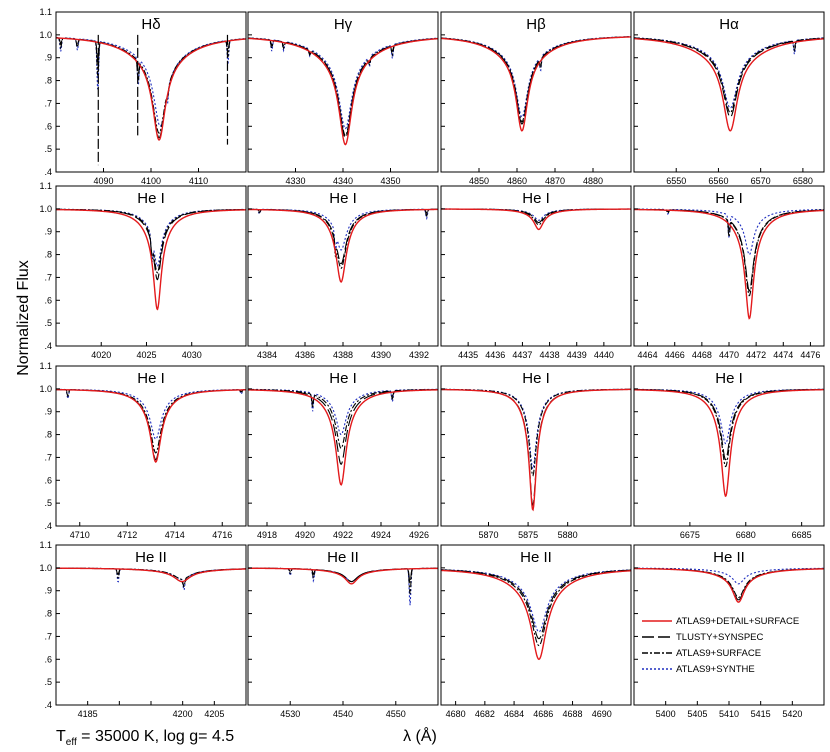 This screenshot has height=752, width=830. I want to click on x-tick-label: 5880, so click(568, 535).